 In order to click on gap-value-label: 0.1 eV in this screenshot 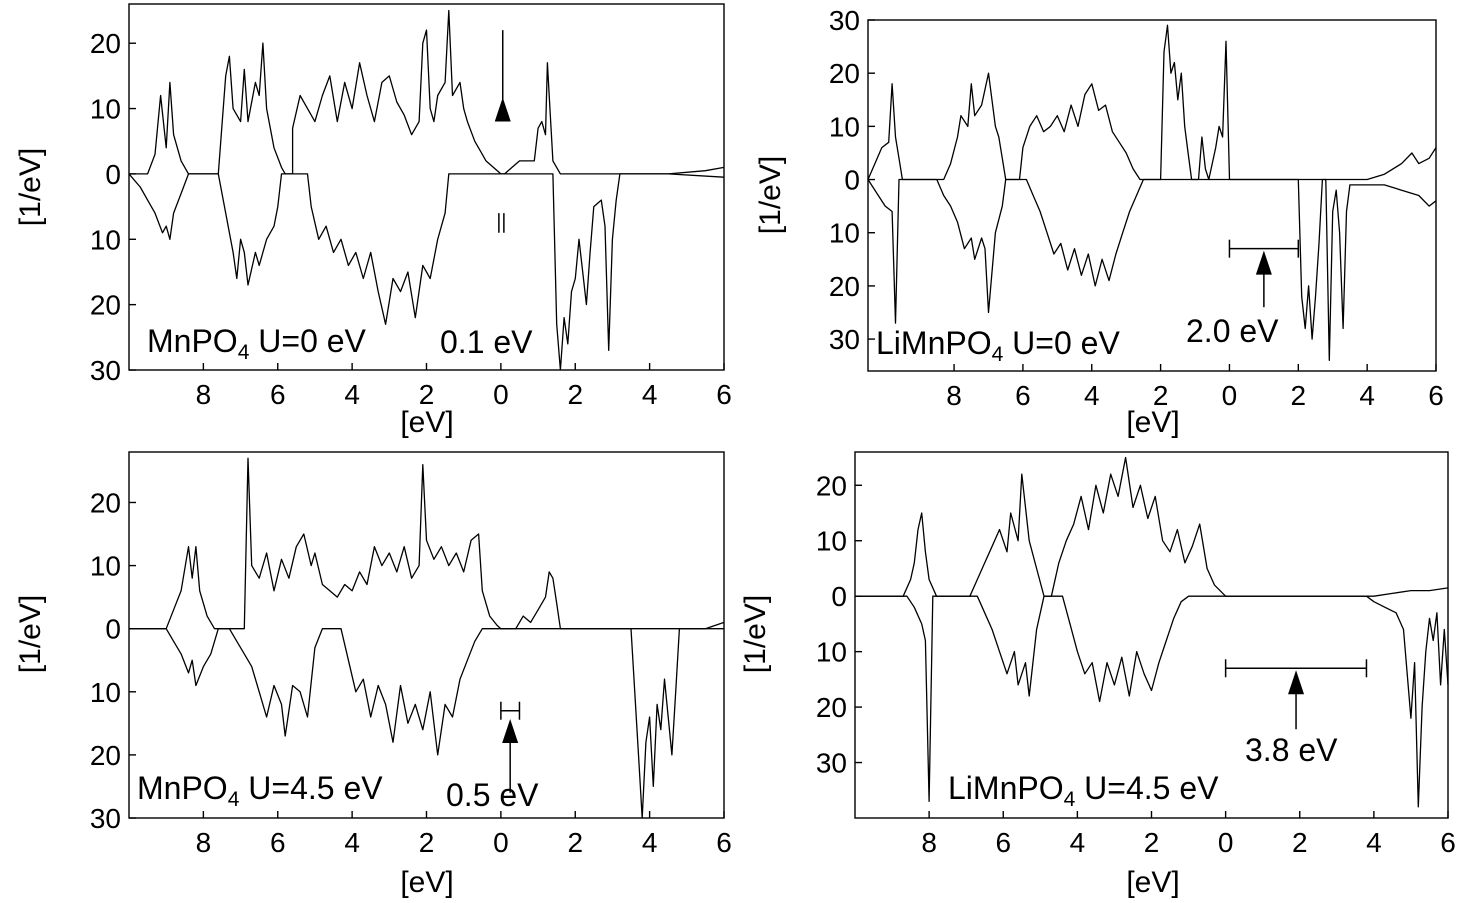, I will do `click(486, 342)`.